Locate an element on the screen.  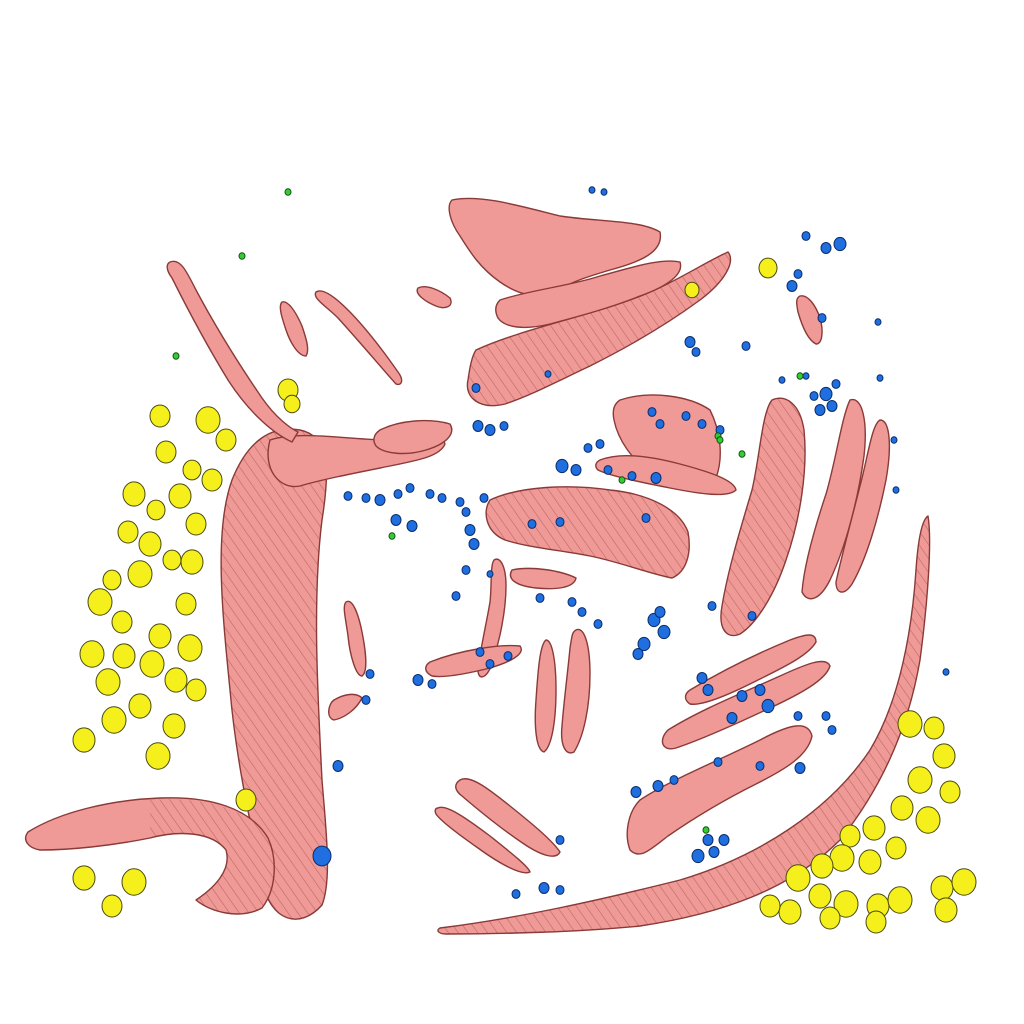
fiber-right-top-strand is located at coordinates (809, 320).